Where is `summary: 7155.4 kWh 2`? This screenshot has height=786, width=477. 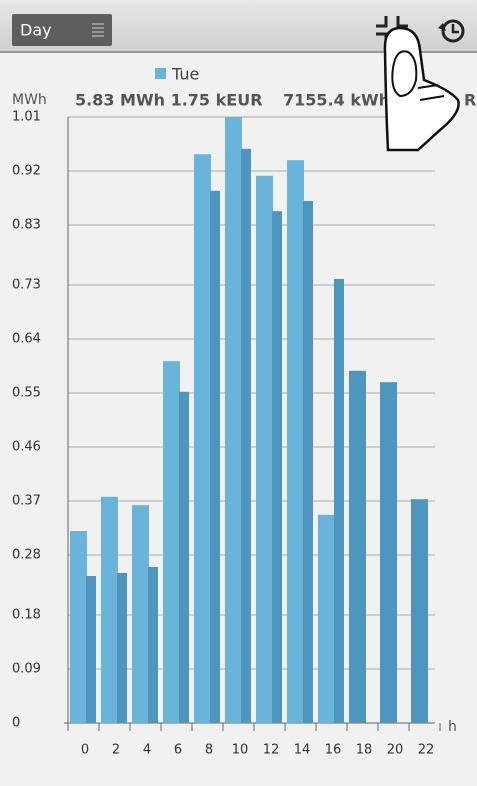
summary: 7155.4 kWh 2 is located at coordinates (345, 100).